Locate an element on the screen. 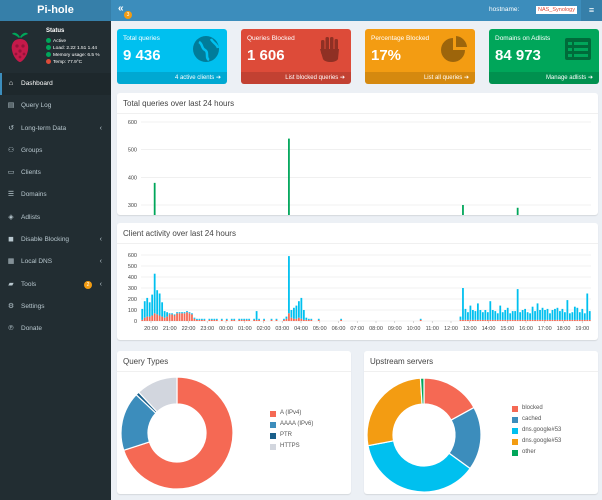 This screenshot has width=602, height=500. sidebar-item-domains: ☰ Domains is located at coordinates (55, 195).